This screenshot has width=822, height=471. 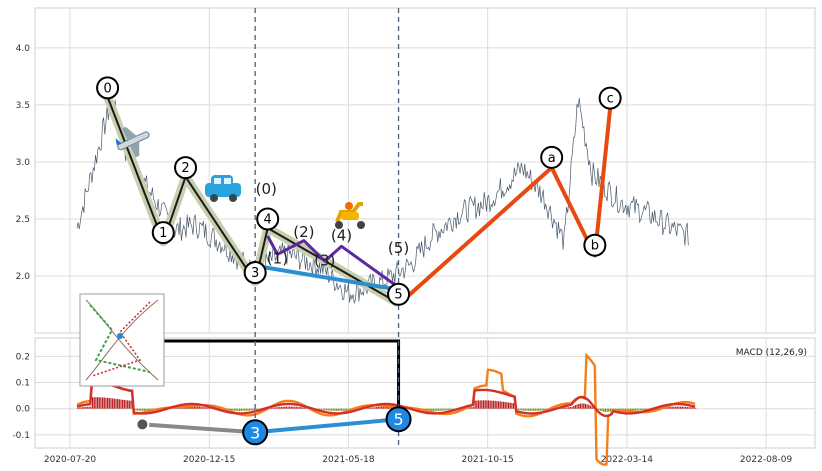 What do you see at coordinates (199, 428) in the screenshot?
I see `macd-grey-link` at bounding box center [199, 428].